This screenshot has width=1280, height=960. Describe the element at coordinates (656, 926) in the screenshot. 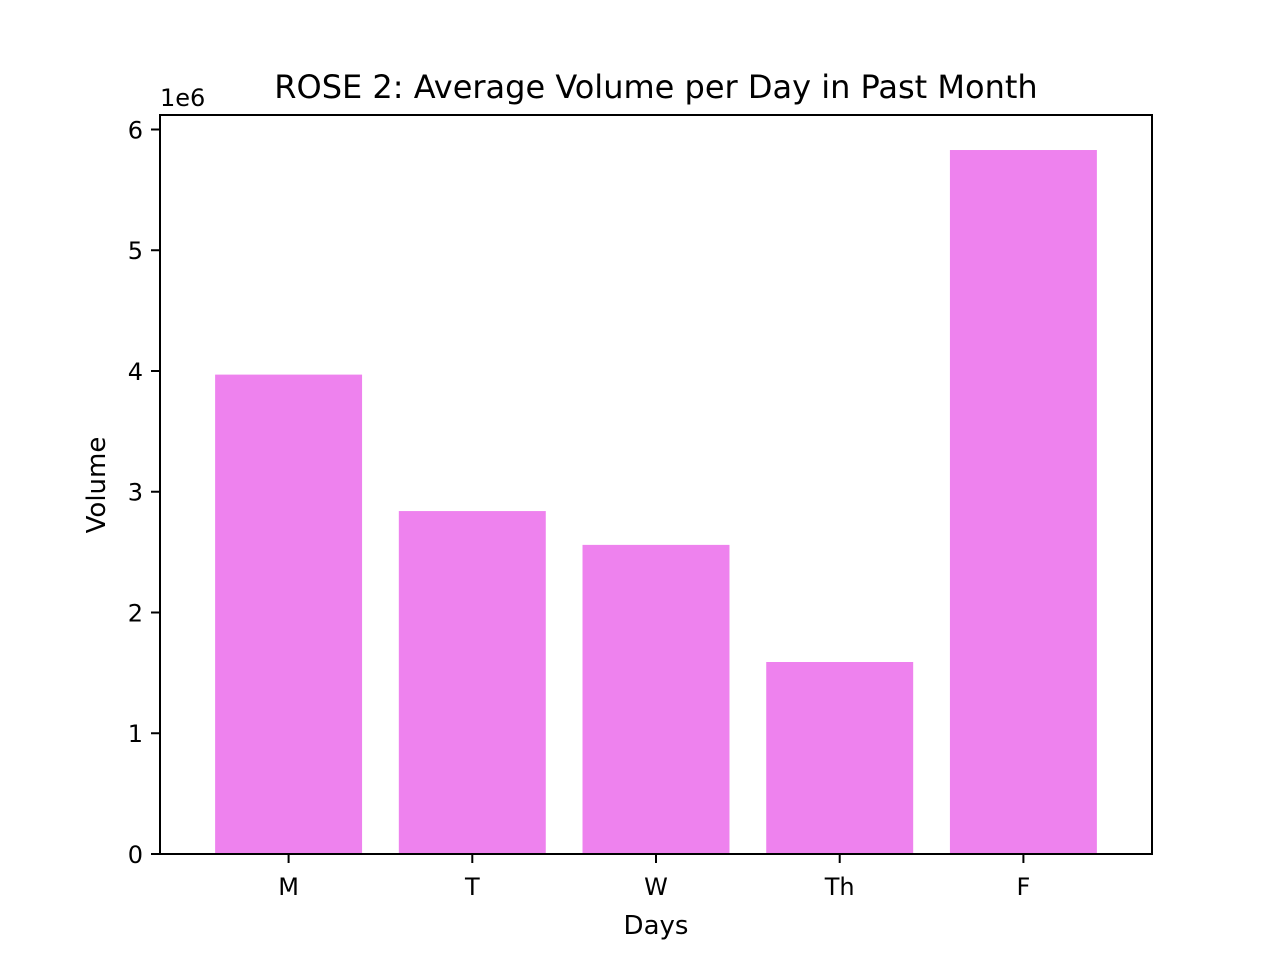

I see `x-axis-label: Days` at that location.